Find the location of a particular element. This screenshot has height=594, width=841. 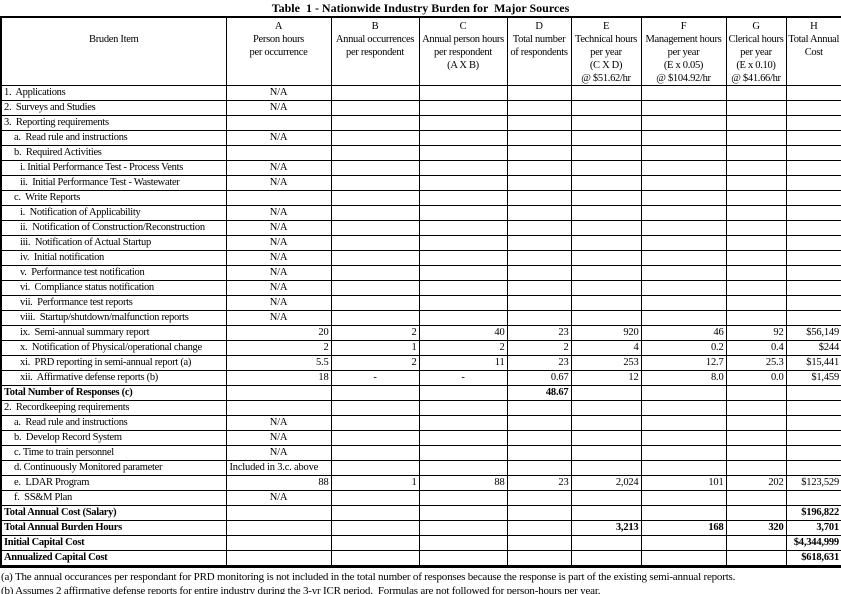

column-header-line: per year is located at coordinates (756, 52).